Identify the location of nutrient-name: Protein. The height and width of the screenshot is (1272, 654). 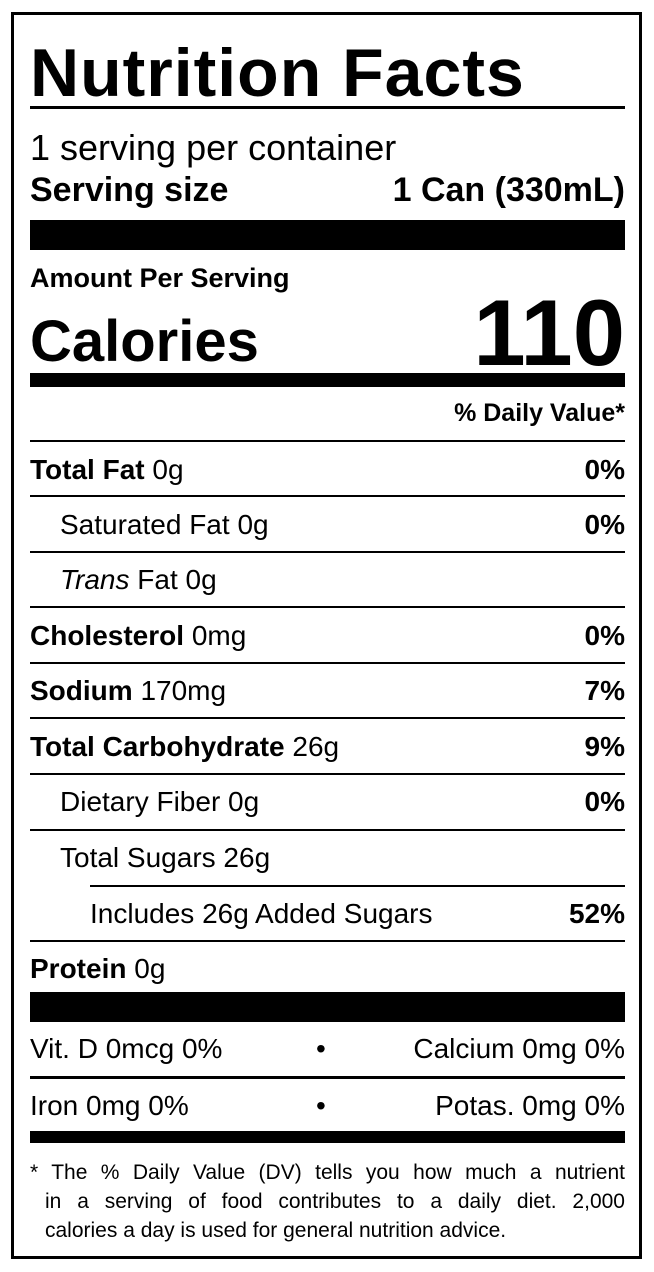
(78, 968).